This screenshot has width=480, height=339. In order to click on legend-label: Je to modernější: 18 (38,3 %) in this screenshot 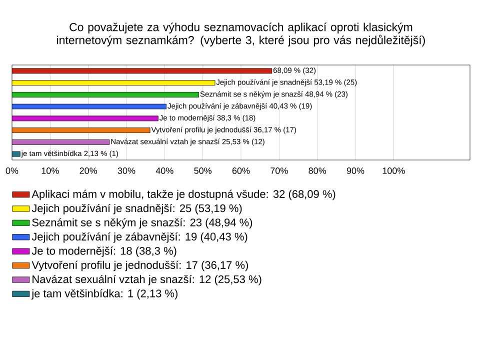, I will do `click(104, 251)`.